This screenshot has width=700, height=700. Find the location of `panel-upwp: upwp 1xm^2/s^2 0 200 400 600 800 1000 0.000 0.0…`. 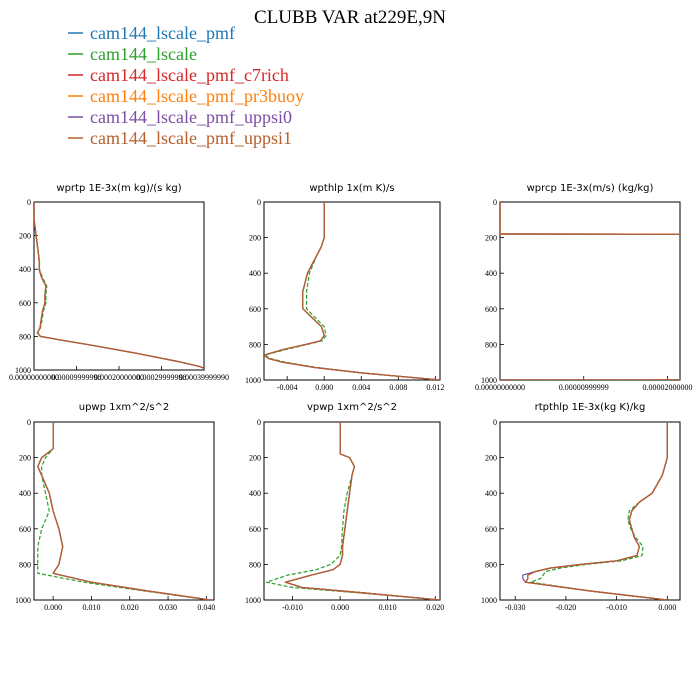

panel-upwp: upwp 1xm^2/s^2 0 200 400 600 800 1000 0.000 0.0… is located at coordinates (115, 507).